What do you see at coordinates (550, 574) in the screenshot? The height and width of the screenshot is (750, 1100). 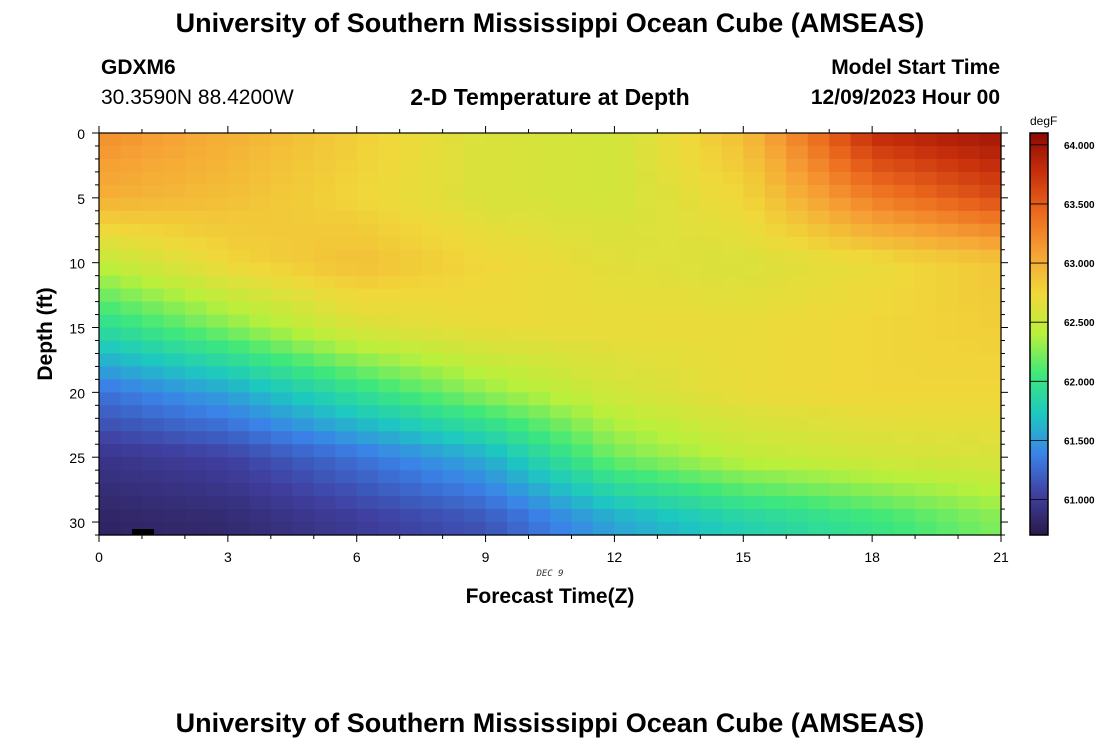 I see `date-label: DEC 9` at bounding box center [550, 574].